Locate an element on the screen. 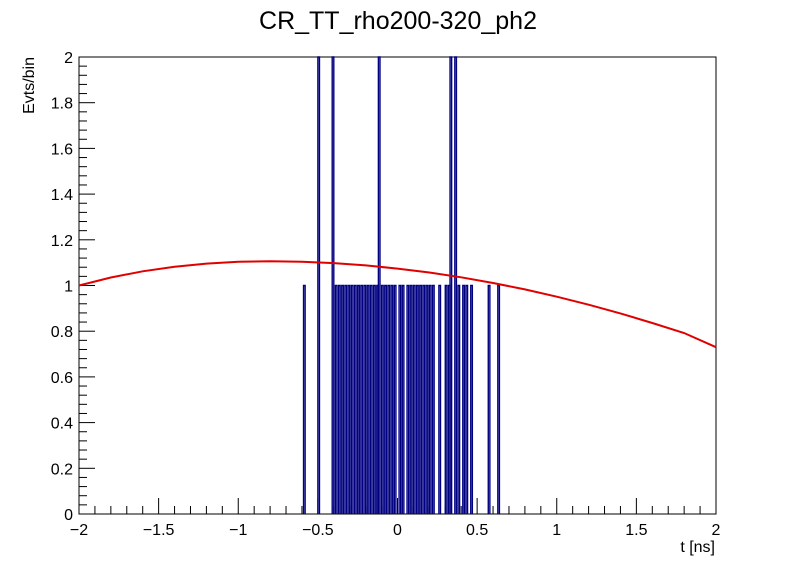 This screenshot has width=796, height=572. x-tick-label: 0 is located at coordinates (397, 530).